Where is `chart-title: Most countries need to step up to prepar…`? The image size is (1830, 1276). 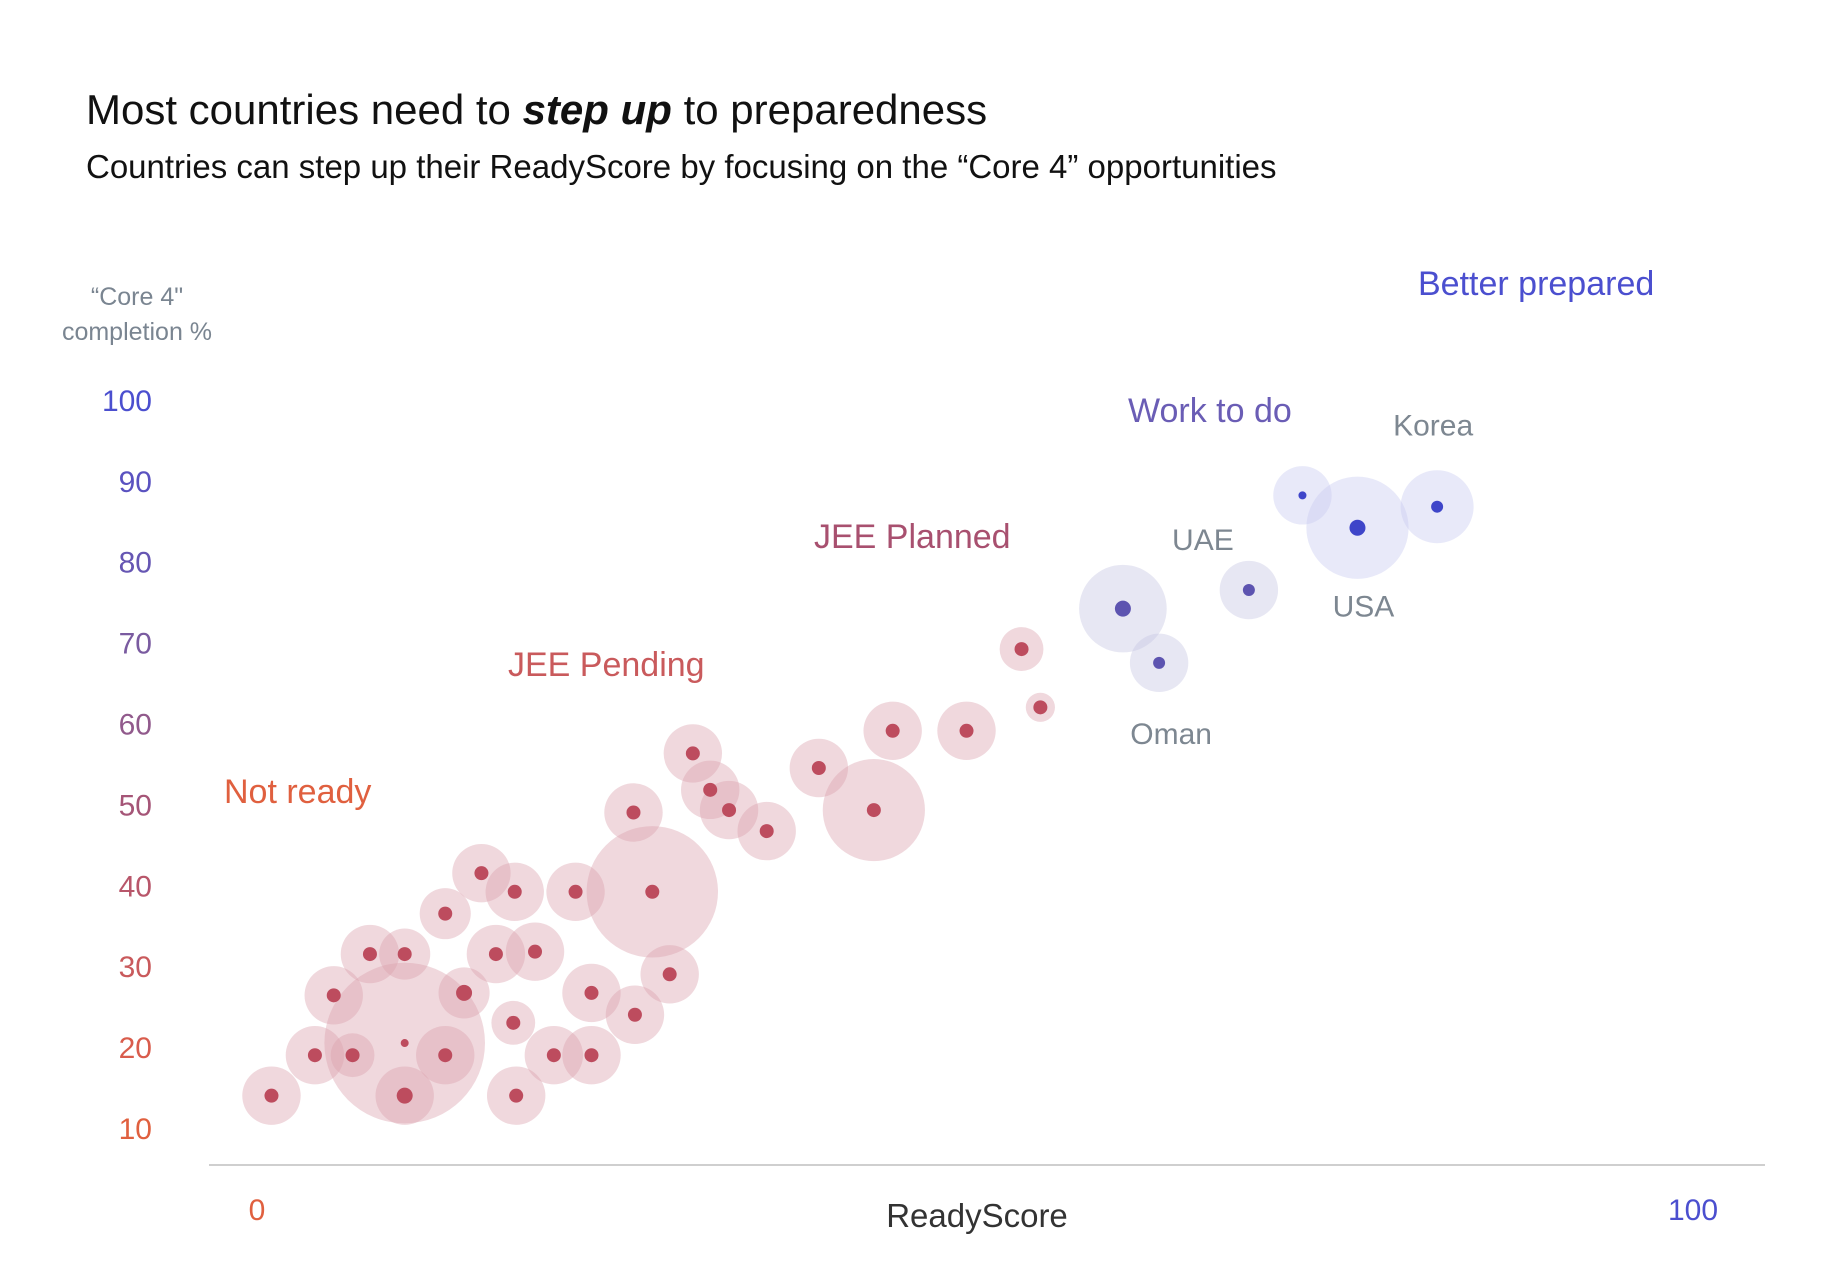
chart-title: Most countries need to step up to prepar… is located at coordinates (536, 110).